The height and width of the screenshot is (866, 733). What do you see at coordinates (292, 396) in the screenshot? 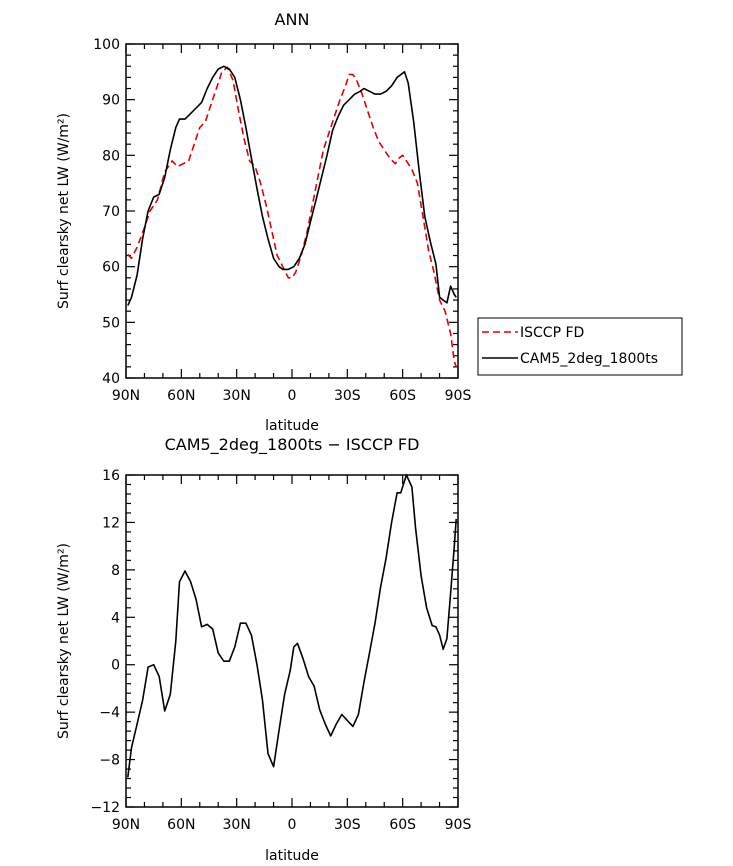
I see `top-x-tick-label: 0` at bounding box center [292, 396].